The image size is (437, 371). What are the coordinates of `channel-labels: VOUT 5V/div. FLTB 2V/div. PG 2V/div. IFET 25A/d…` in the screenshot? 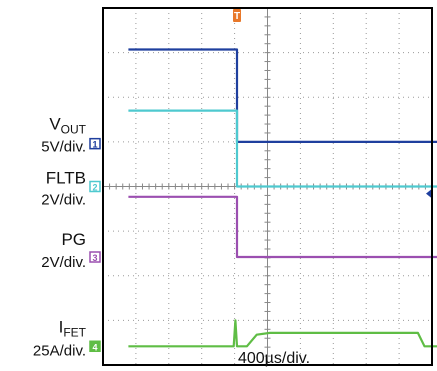 It's located at (60, 237).